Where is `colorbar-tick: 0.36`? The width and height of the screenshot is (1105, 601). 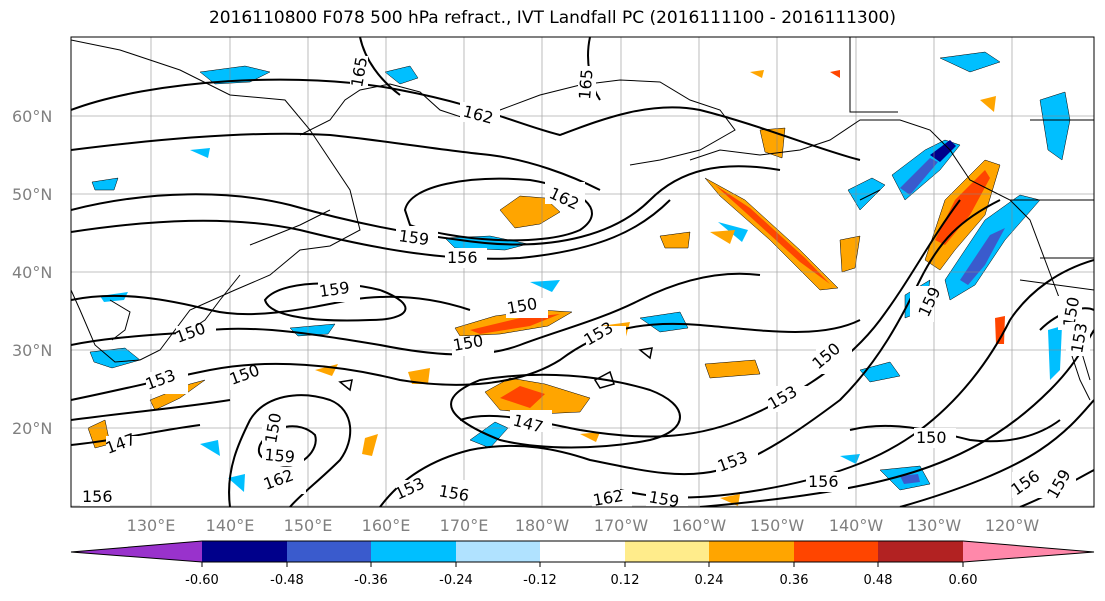
colorbar-tick: 0.36 is located at coordinates (794, 580).